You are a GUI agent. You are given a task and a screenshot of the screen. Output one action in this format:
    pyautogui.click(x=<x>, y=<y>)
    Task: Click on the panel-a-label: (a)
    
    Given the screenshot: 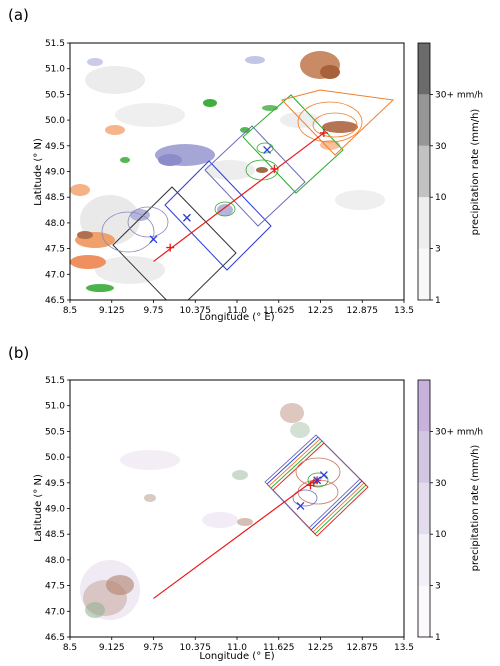 What is the action you would take?
    pyautogui.click(x=18, y=15)
    